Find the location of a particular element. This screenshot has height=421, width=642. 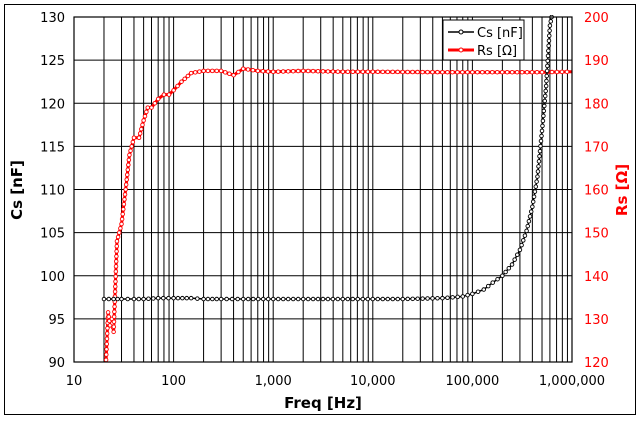

y-tick-label: 130 is located at coordinates (52, 18).